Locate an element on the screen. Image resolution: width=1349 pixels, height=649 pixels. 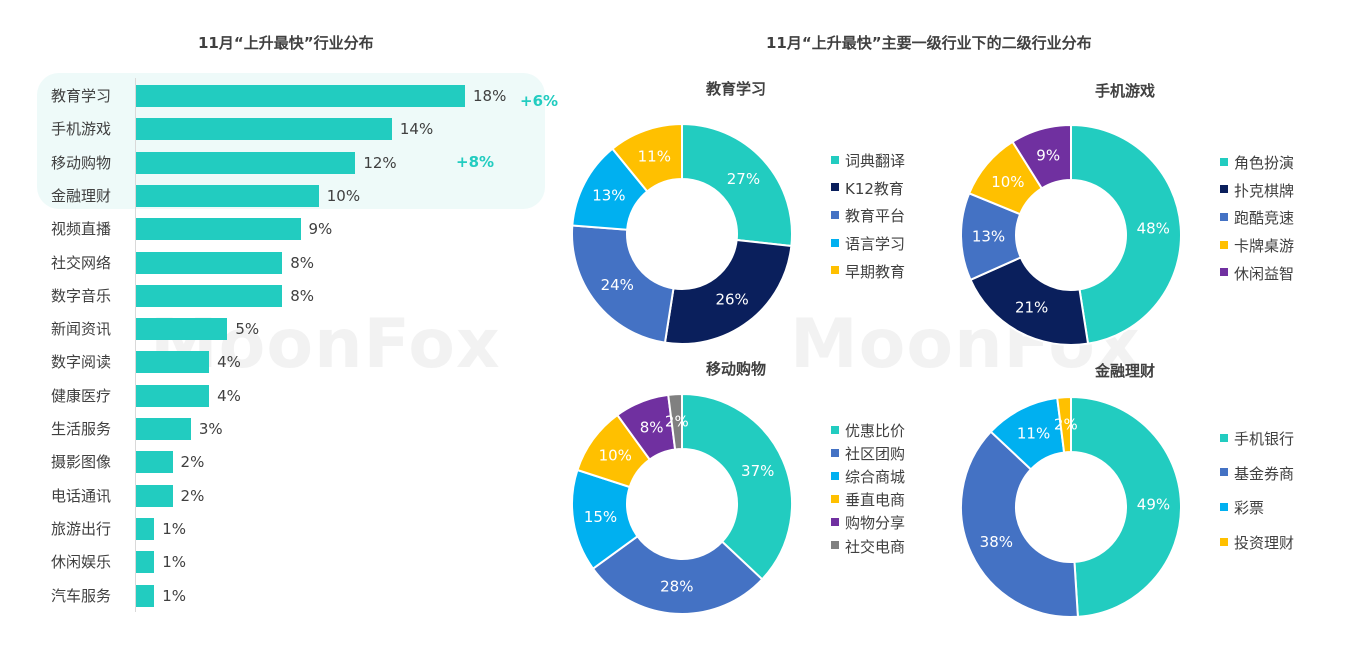
donut-slice-label: 9% is located at coordinates (1048, 156).